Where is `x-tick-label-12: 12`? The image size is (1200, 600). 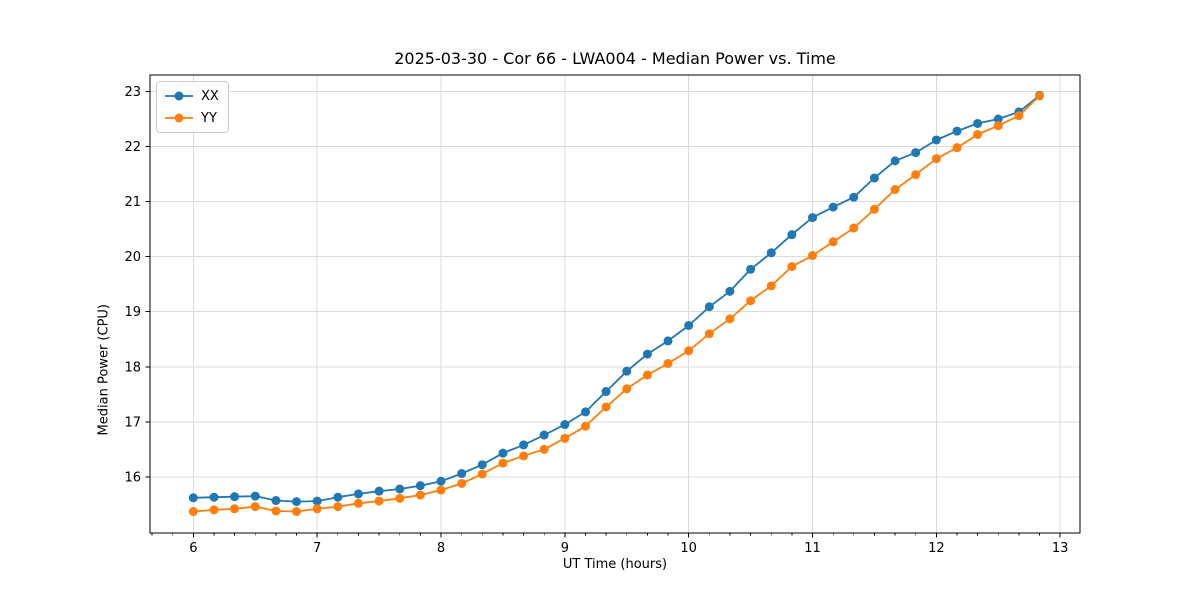
x-tick-label-12: 12 is located at coordinates (936, 548).